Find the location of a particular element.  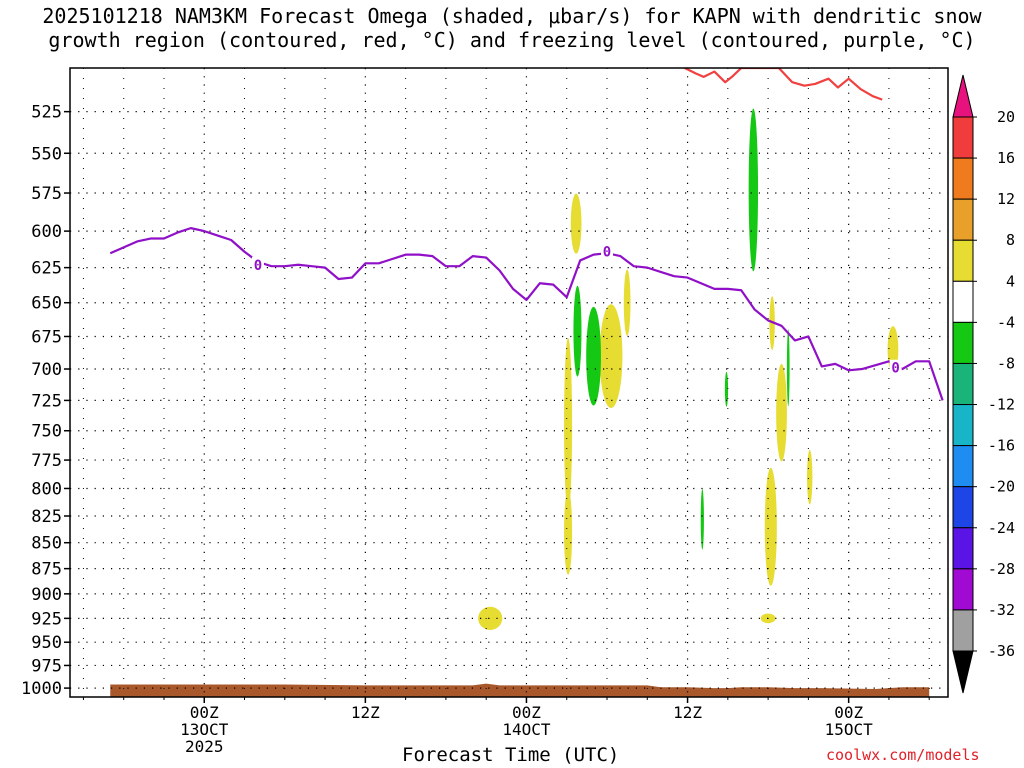

contour-label-0: 0 is located at coordinates (258, 266).